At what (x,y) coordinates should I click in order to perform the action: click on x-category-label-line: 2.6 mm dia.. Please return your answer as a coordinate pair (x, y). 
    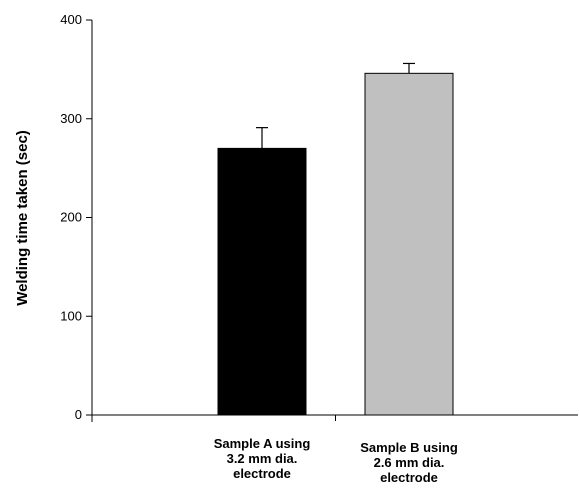
    Looking at the image, I should click on (409, 462).